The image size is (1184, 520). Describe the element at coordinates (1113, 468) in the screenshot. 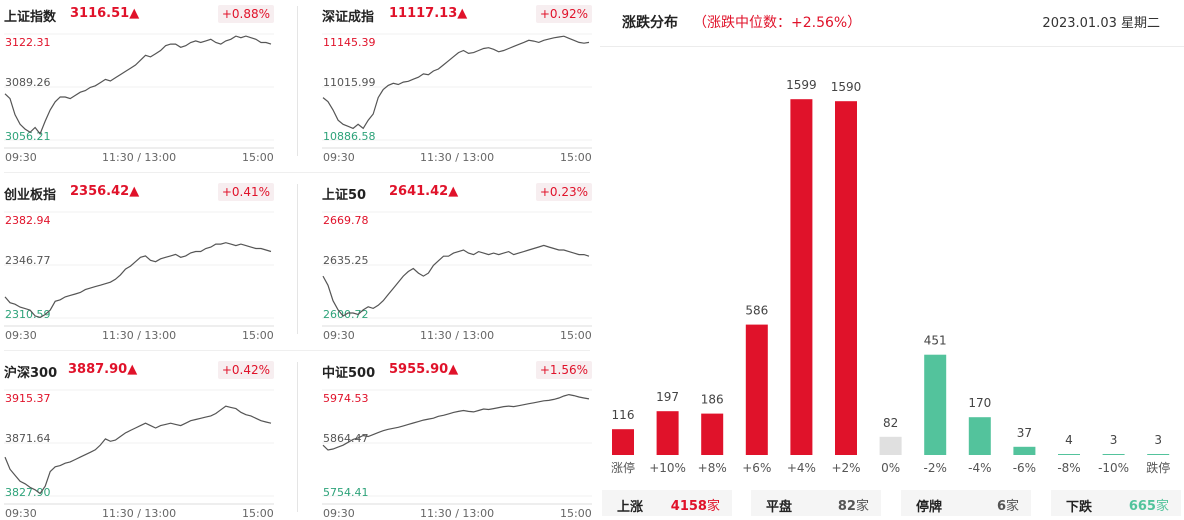

I see `bar-category-label: -10%` at that location.